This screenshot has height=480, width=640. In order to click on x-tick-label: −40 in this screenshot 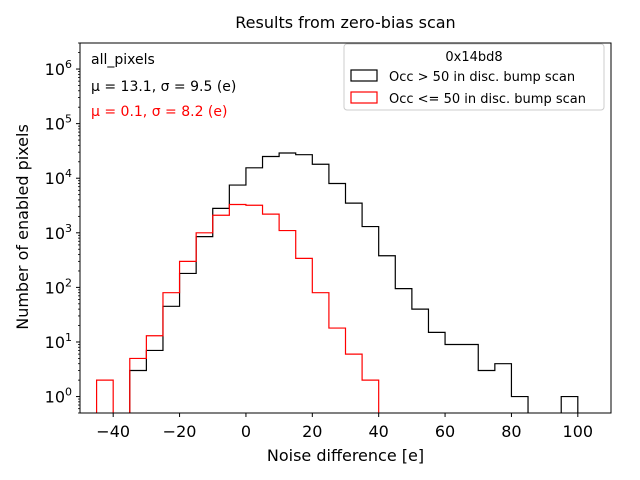, I will do `click(113, 431)`.